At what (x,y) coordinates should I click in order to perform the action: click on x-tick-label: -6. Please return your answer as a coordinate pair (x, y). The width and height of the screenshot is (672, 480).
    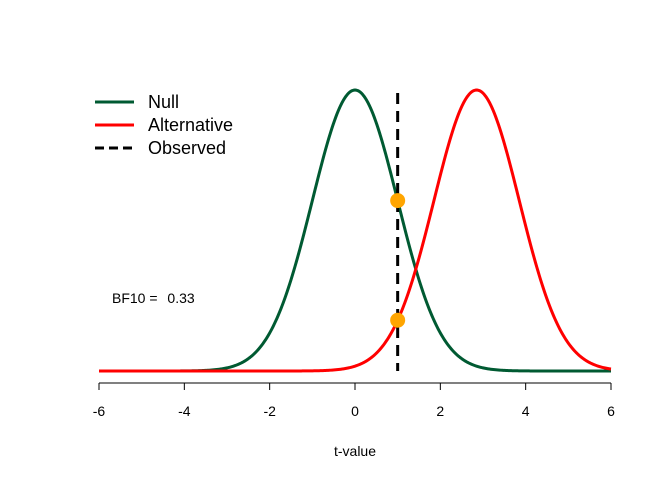
    Looking at the image, I should click on (99, 411).